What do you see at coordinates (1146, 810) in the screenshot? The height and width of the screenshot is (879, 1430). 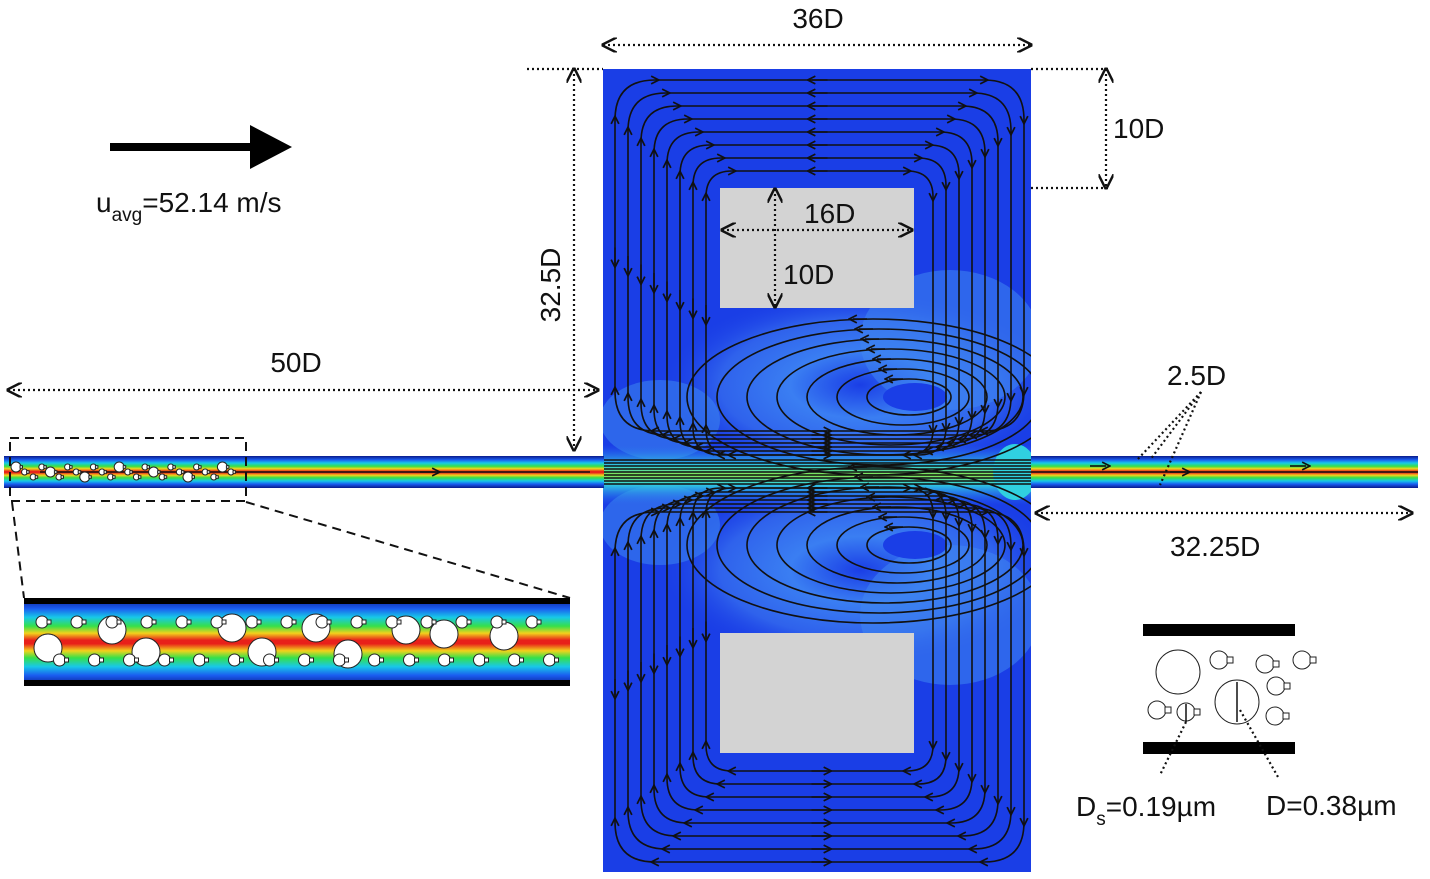 I see `small-particle-label: Ds=0.19µm` at bounding box center [1146, 810].